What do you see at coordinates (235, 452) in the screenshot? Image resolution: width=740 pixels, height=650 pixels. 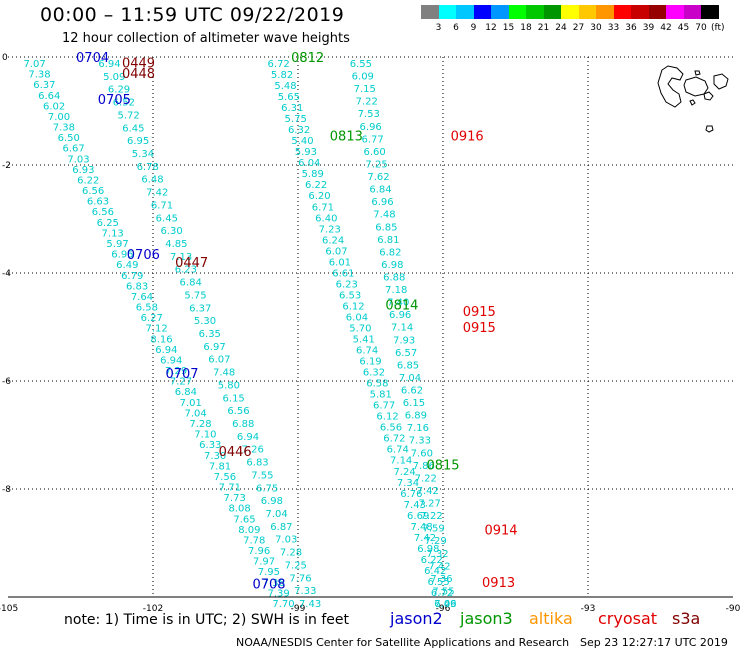 I see `time-label-s3a: 0446` at bounding box center [235, 452].